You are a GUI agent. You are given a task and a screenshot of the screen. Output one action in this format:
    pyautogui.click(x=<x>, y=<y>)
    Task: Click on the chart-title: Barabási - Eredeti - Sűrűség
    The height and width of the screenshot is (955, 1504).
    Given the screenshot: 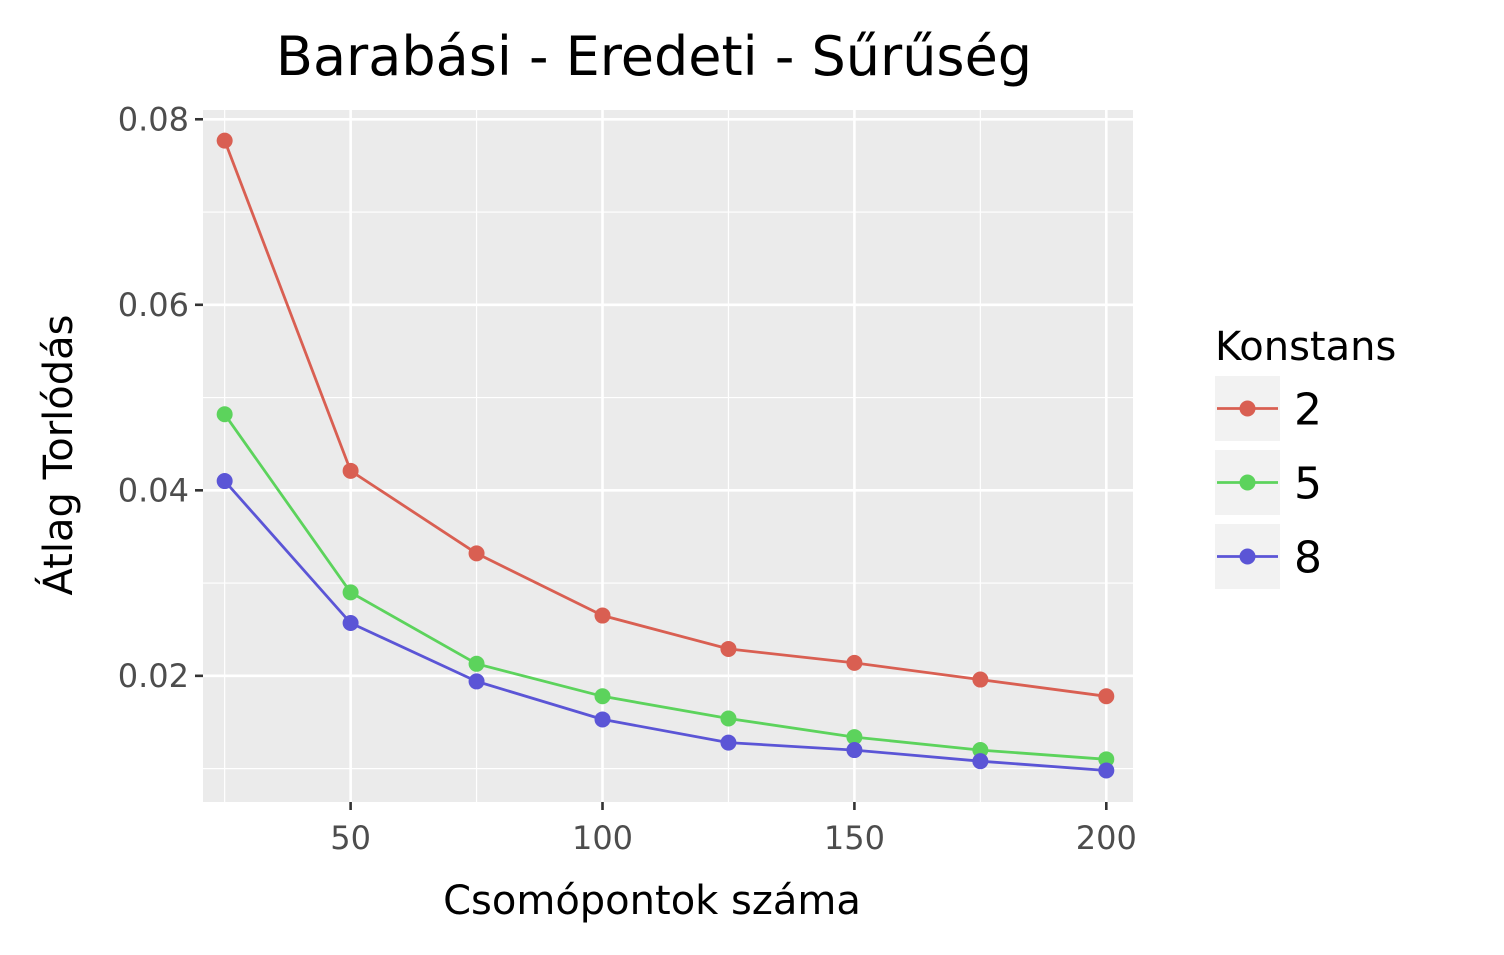 What is the action you would take?
    pyautogui.click(x=654, y=56)
    